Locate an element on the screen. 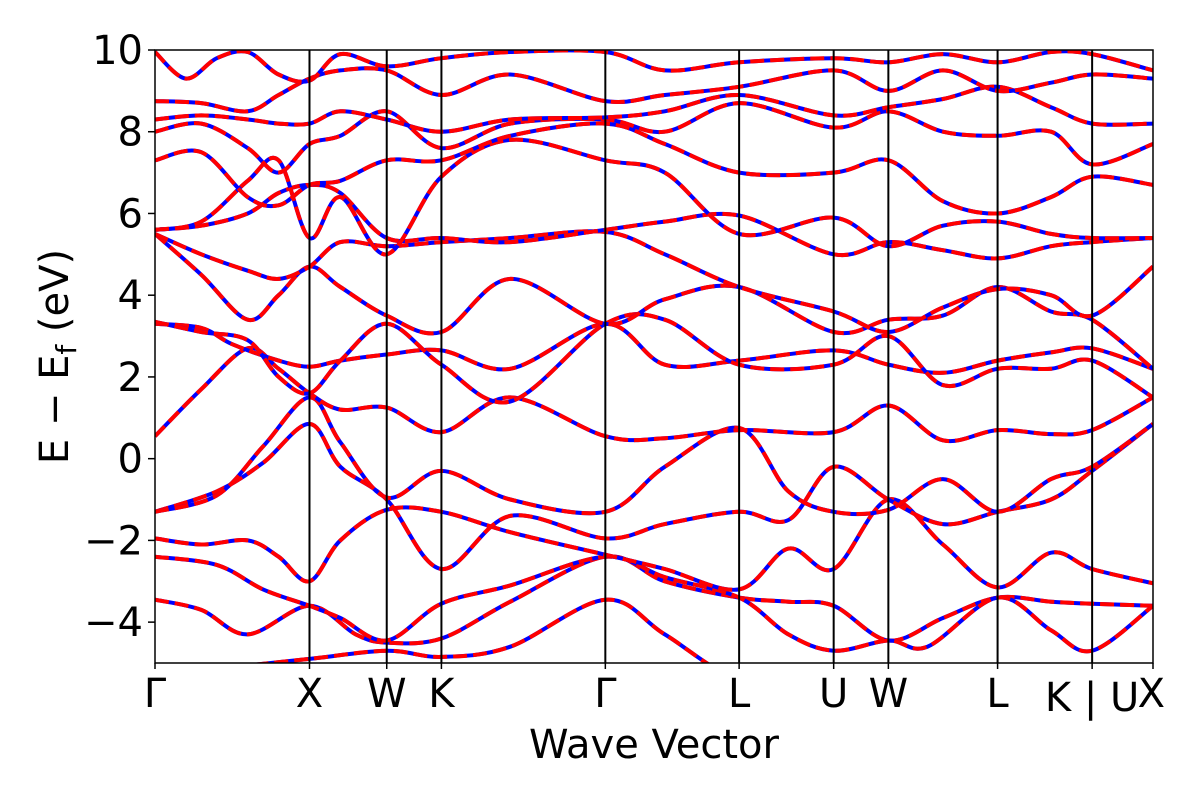 Image resolution: width=1200 pixels, height=800 pixels. band-6-overlay-line is located at coordinates (654, 455).